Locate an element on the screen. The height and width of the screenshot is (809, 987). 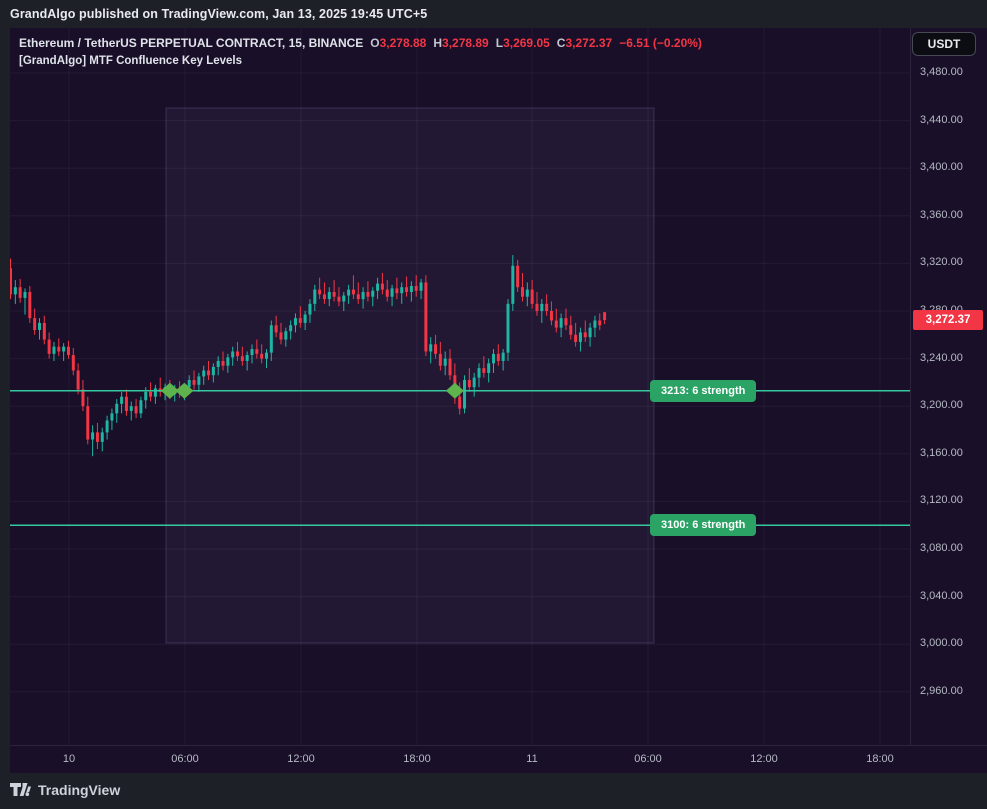
price-tick-label: 3,080.00 is located at coordinates (941, 548).